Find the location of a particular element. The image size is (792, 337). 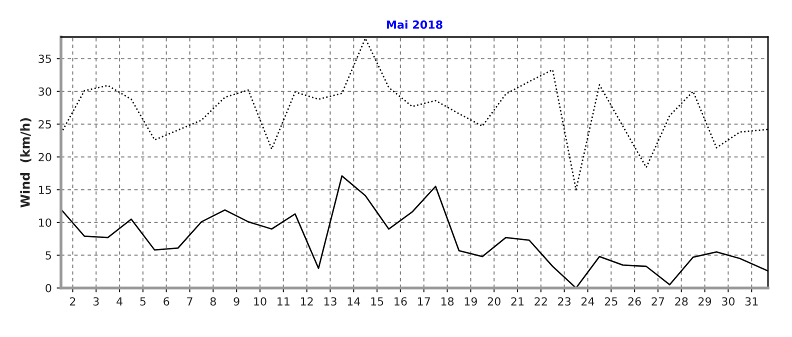

x-tick-label: 8 is located at coordinates (213, 301).